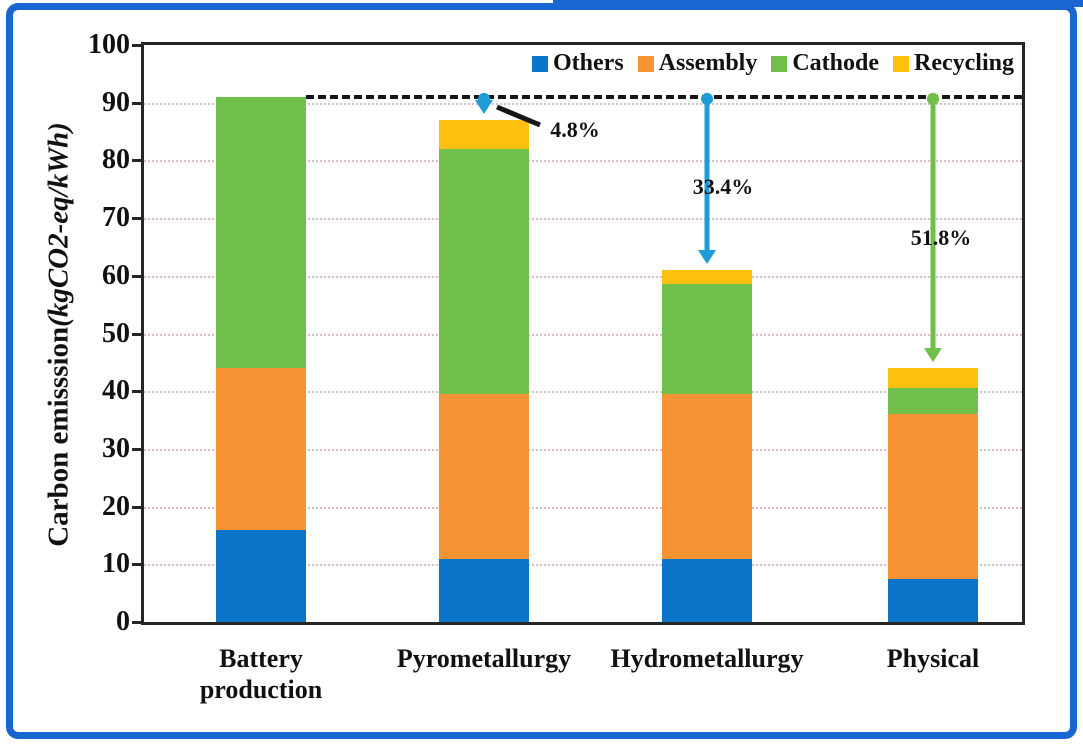  Describe the element at coordinates (645, 63) in the screenshot. I see `legend-swatch-assembly-icon` at that location.